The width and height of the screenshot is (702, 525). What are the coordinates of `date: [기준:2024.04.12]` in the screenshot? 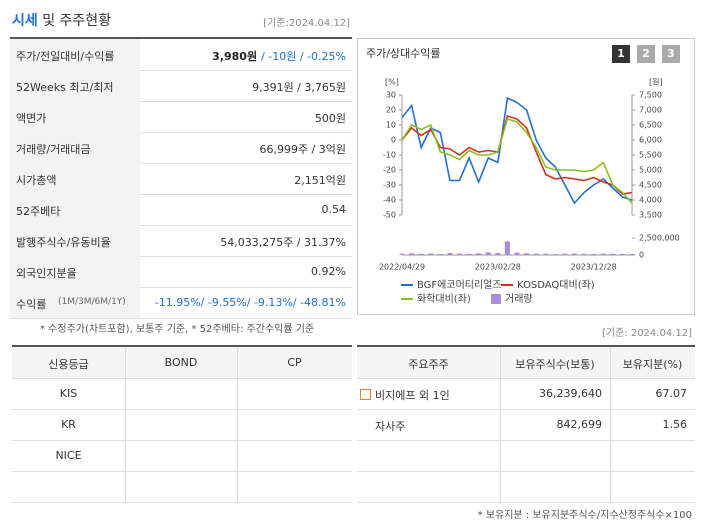 It's located at (306, 23).